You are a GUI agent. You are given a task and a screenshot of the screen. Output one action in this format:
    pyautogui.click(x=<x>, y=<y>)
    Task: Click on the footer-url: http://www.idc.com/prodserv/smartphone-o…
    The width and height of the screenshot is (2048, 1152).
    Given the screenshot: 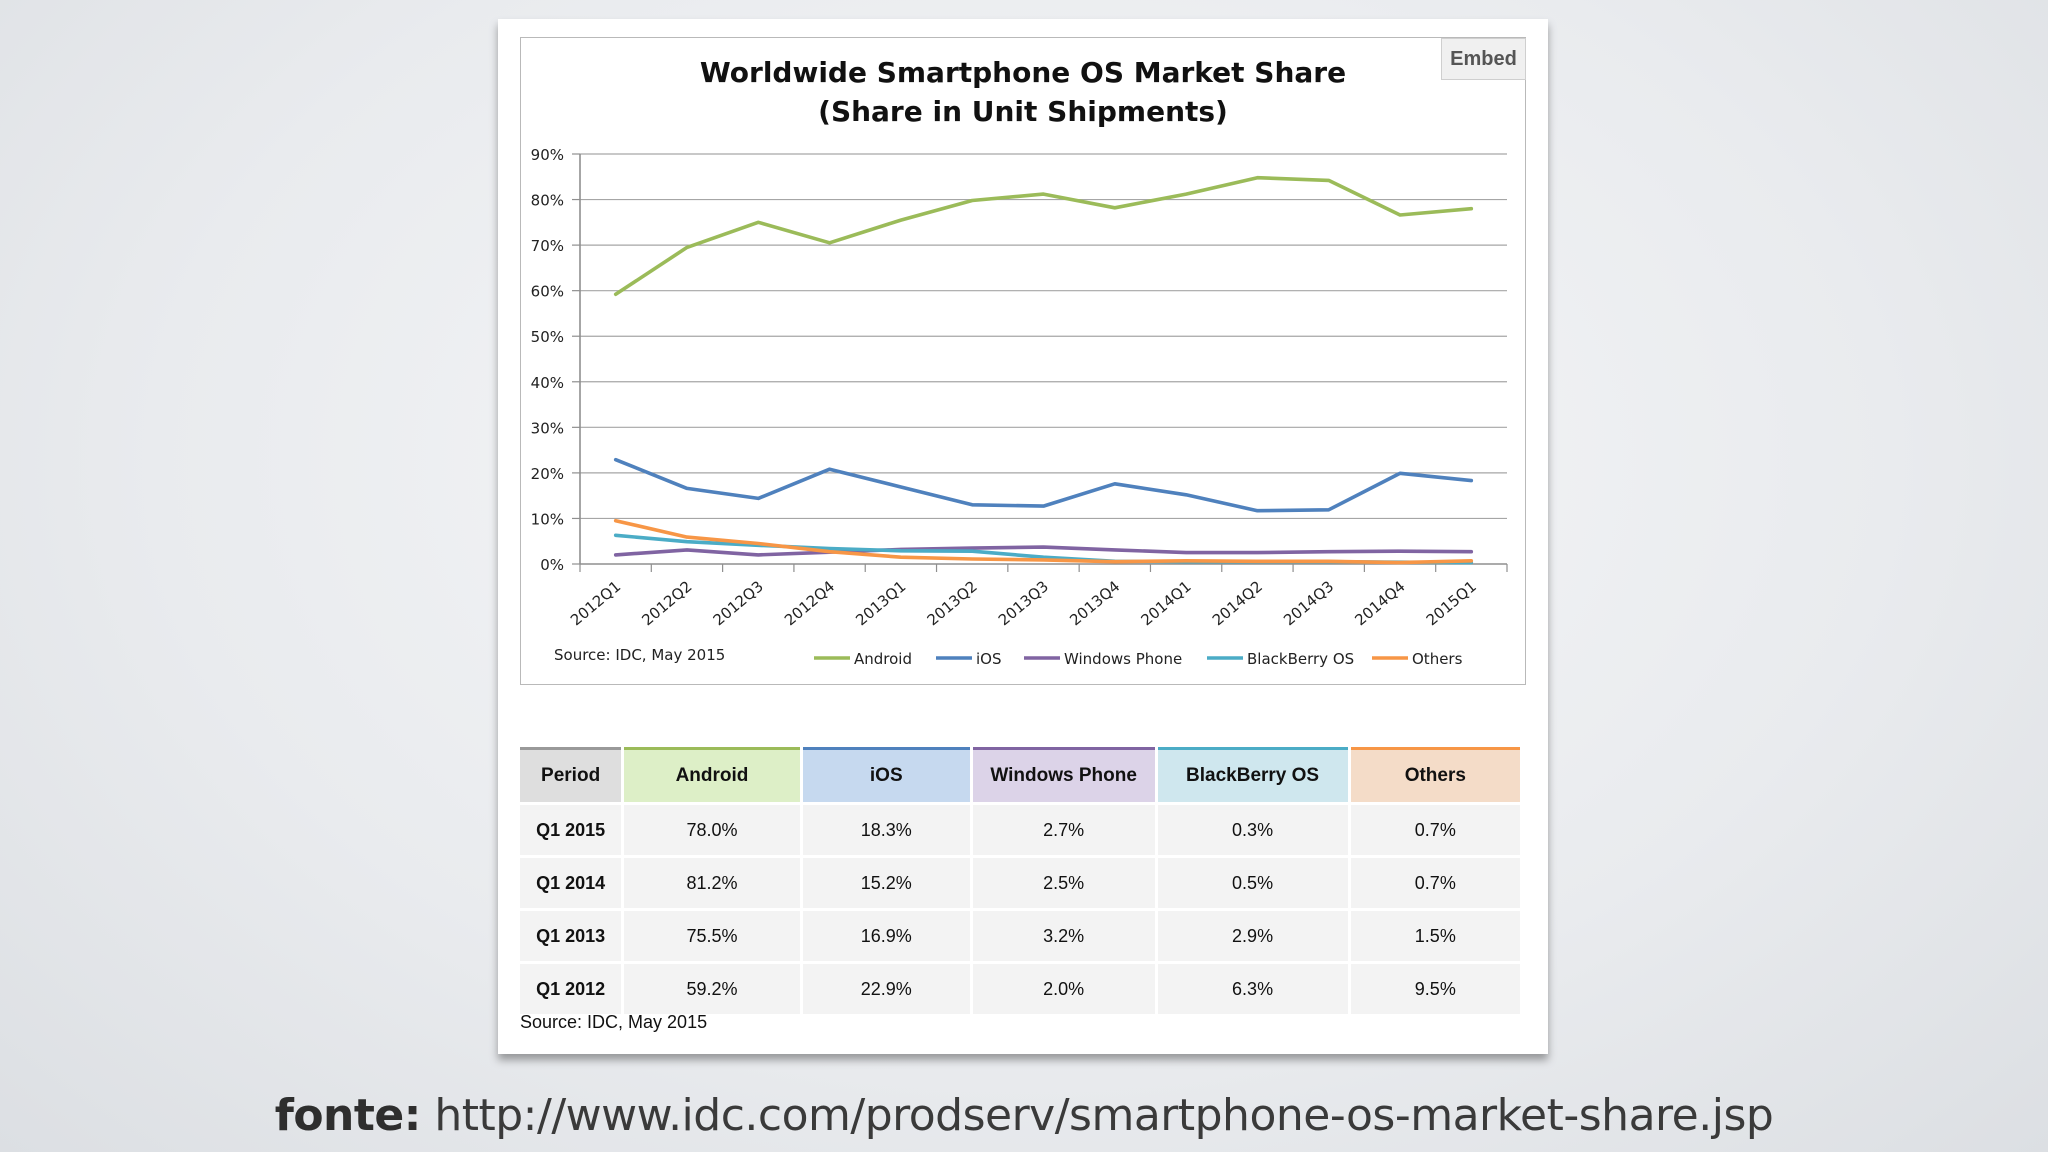 What is the action you would take?
    pyautogui.click(x=1104, y=1115)
    